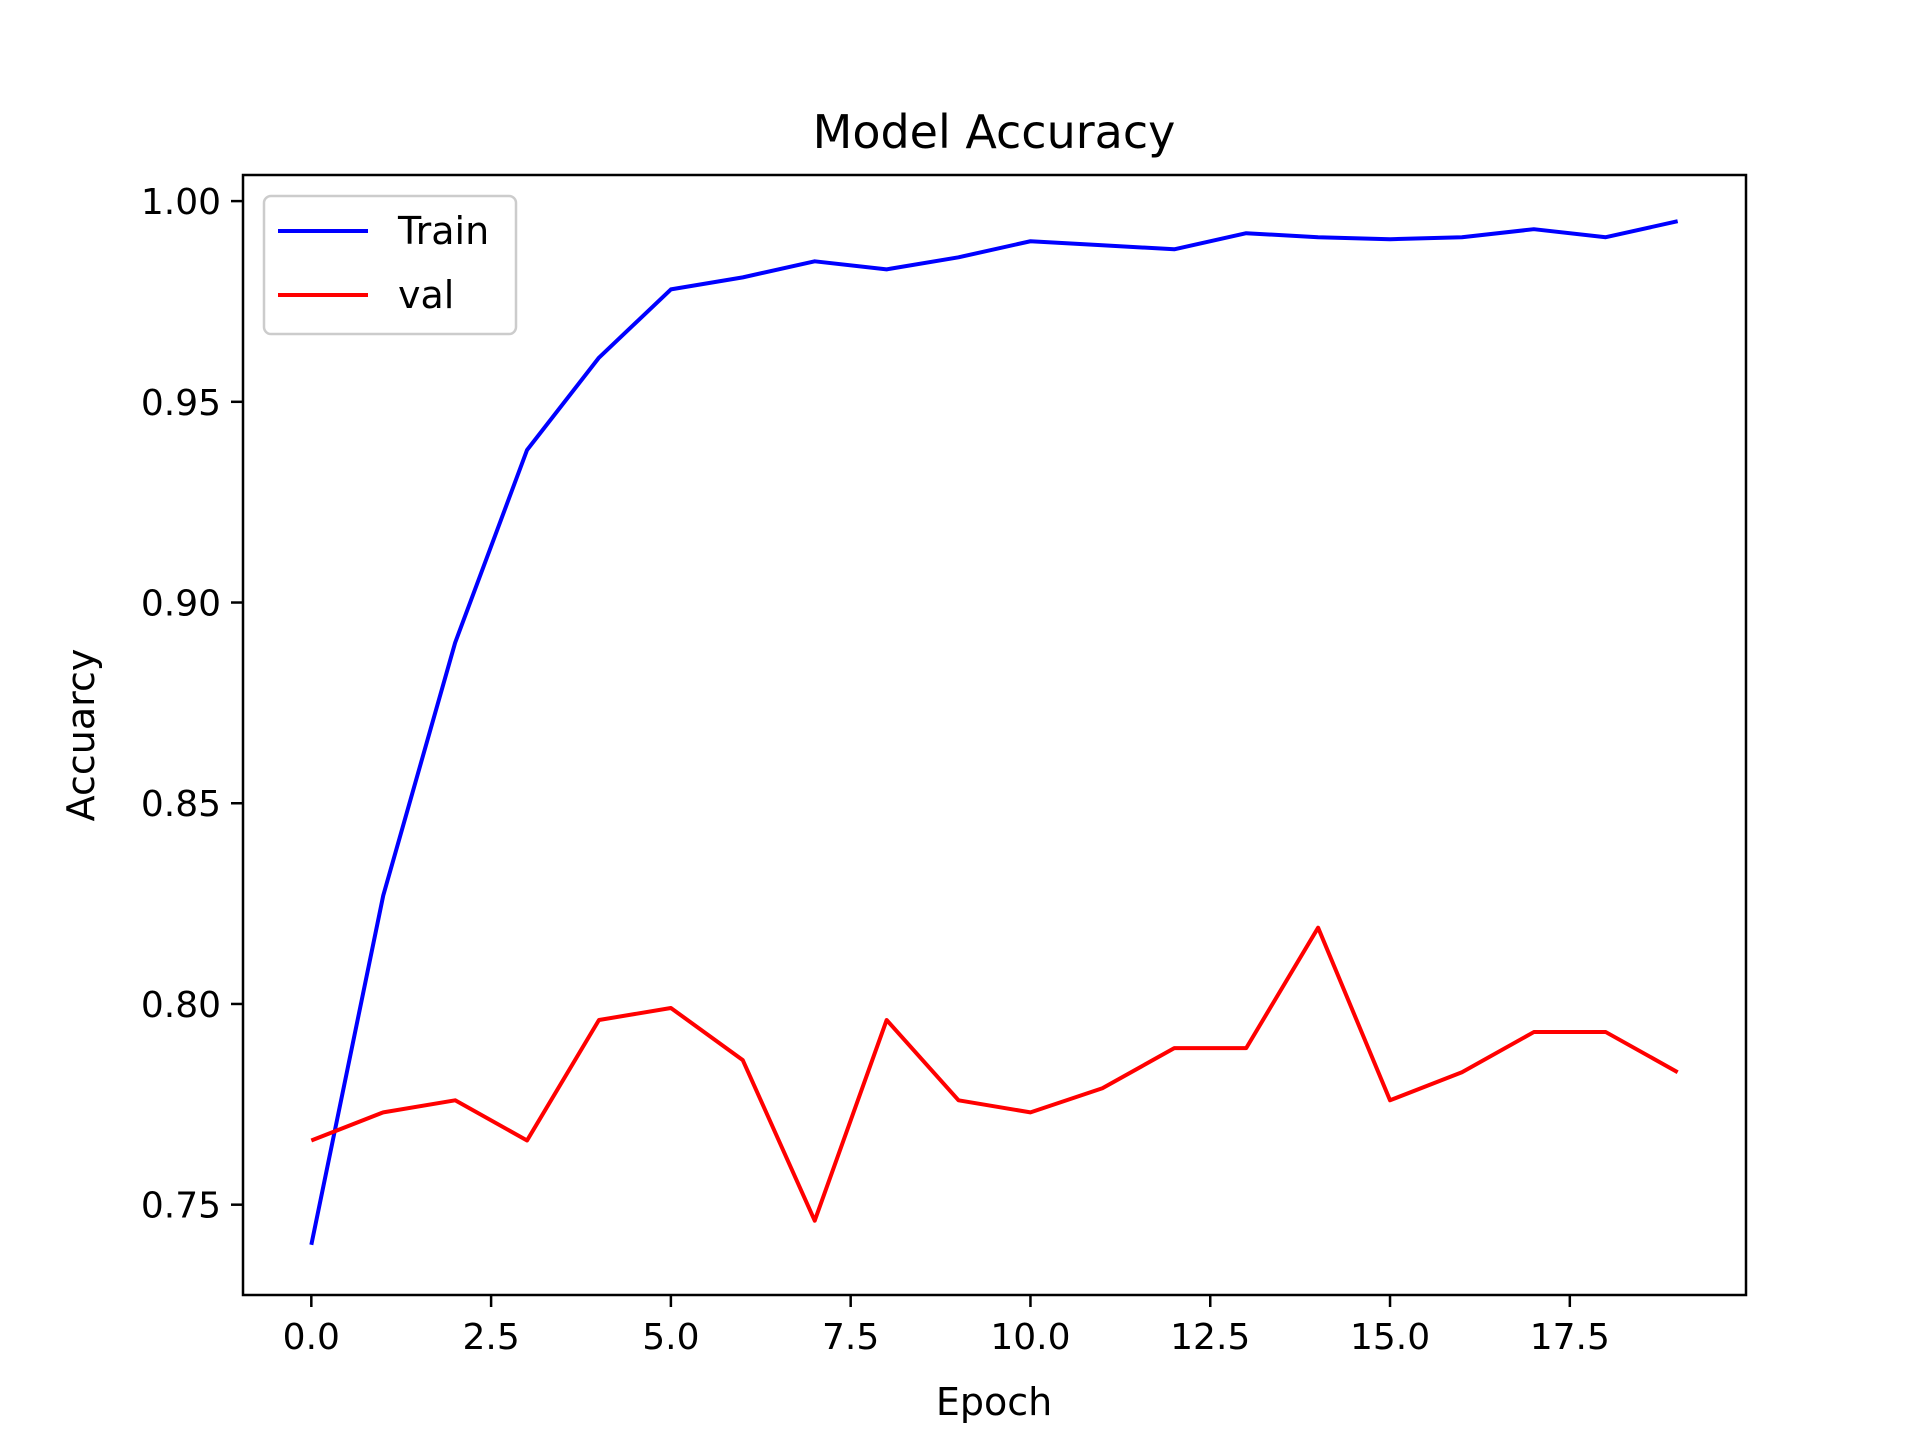 The width and height of the screenshot is (1920, 1440). I want to click on x-tick-label: 17.5, so click(1570, 1337).